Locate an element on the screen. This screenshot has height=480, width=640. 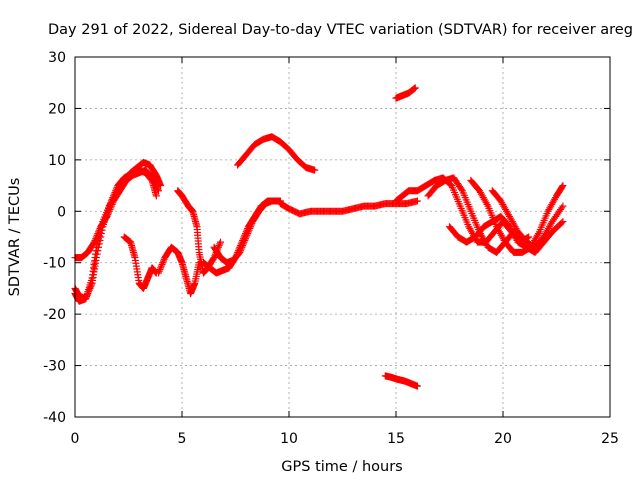
y-tick-label: -30 is located at coordinates (54, 367).